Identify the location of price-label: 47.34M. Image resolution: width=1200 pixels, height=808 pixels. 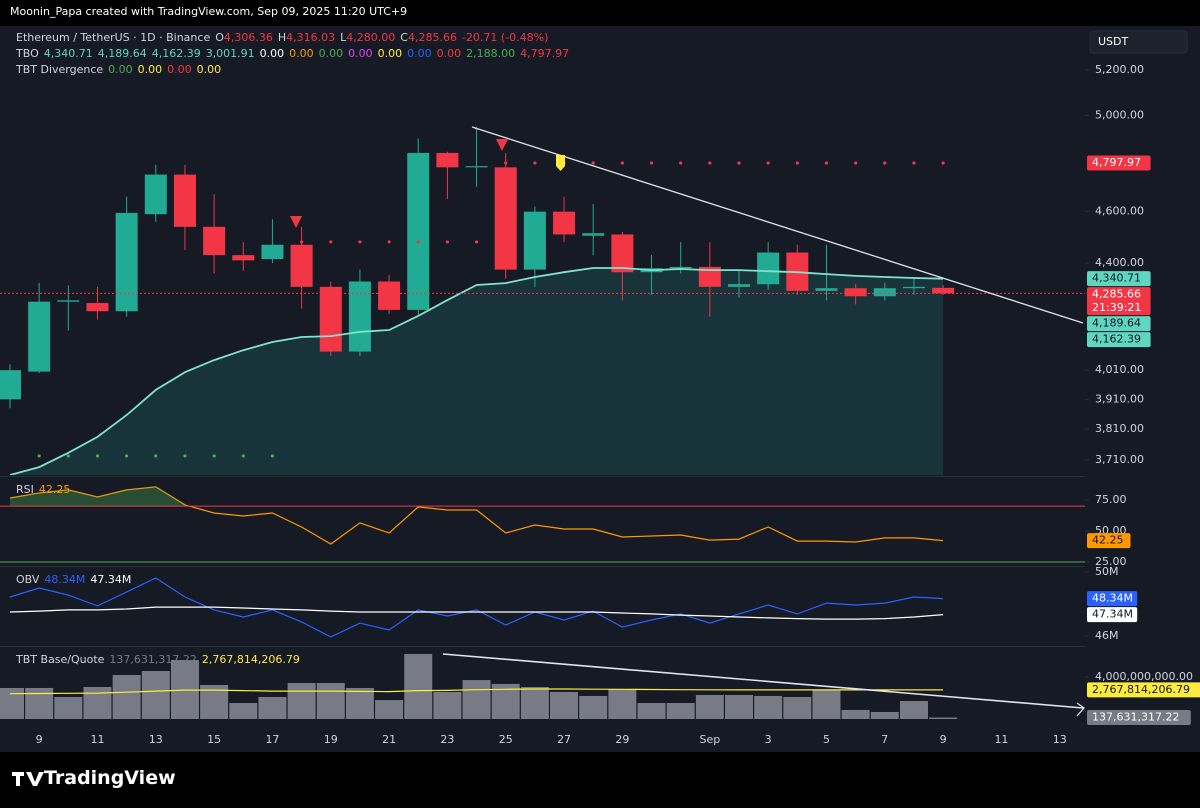
(1112, 614).